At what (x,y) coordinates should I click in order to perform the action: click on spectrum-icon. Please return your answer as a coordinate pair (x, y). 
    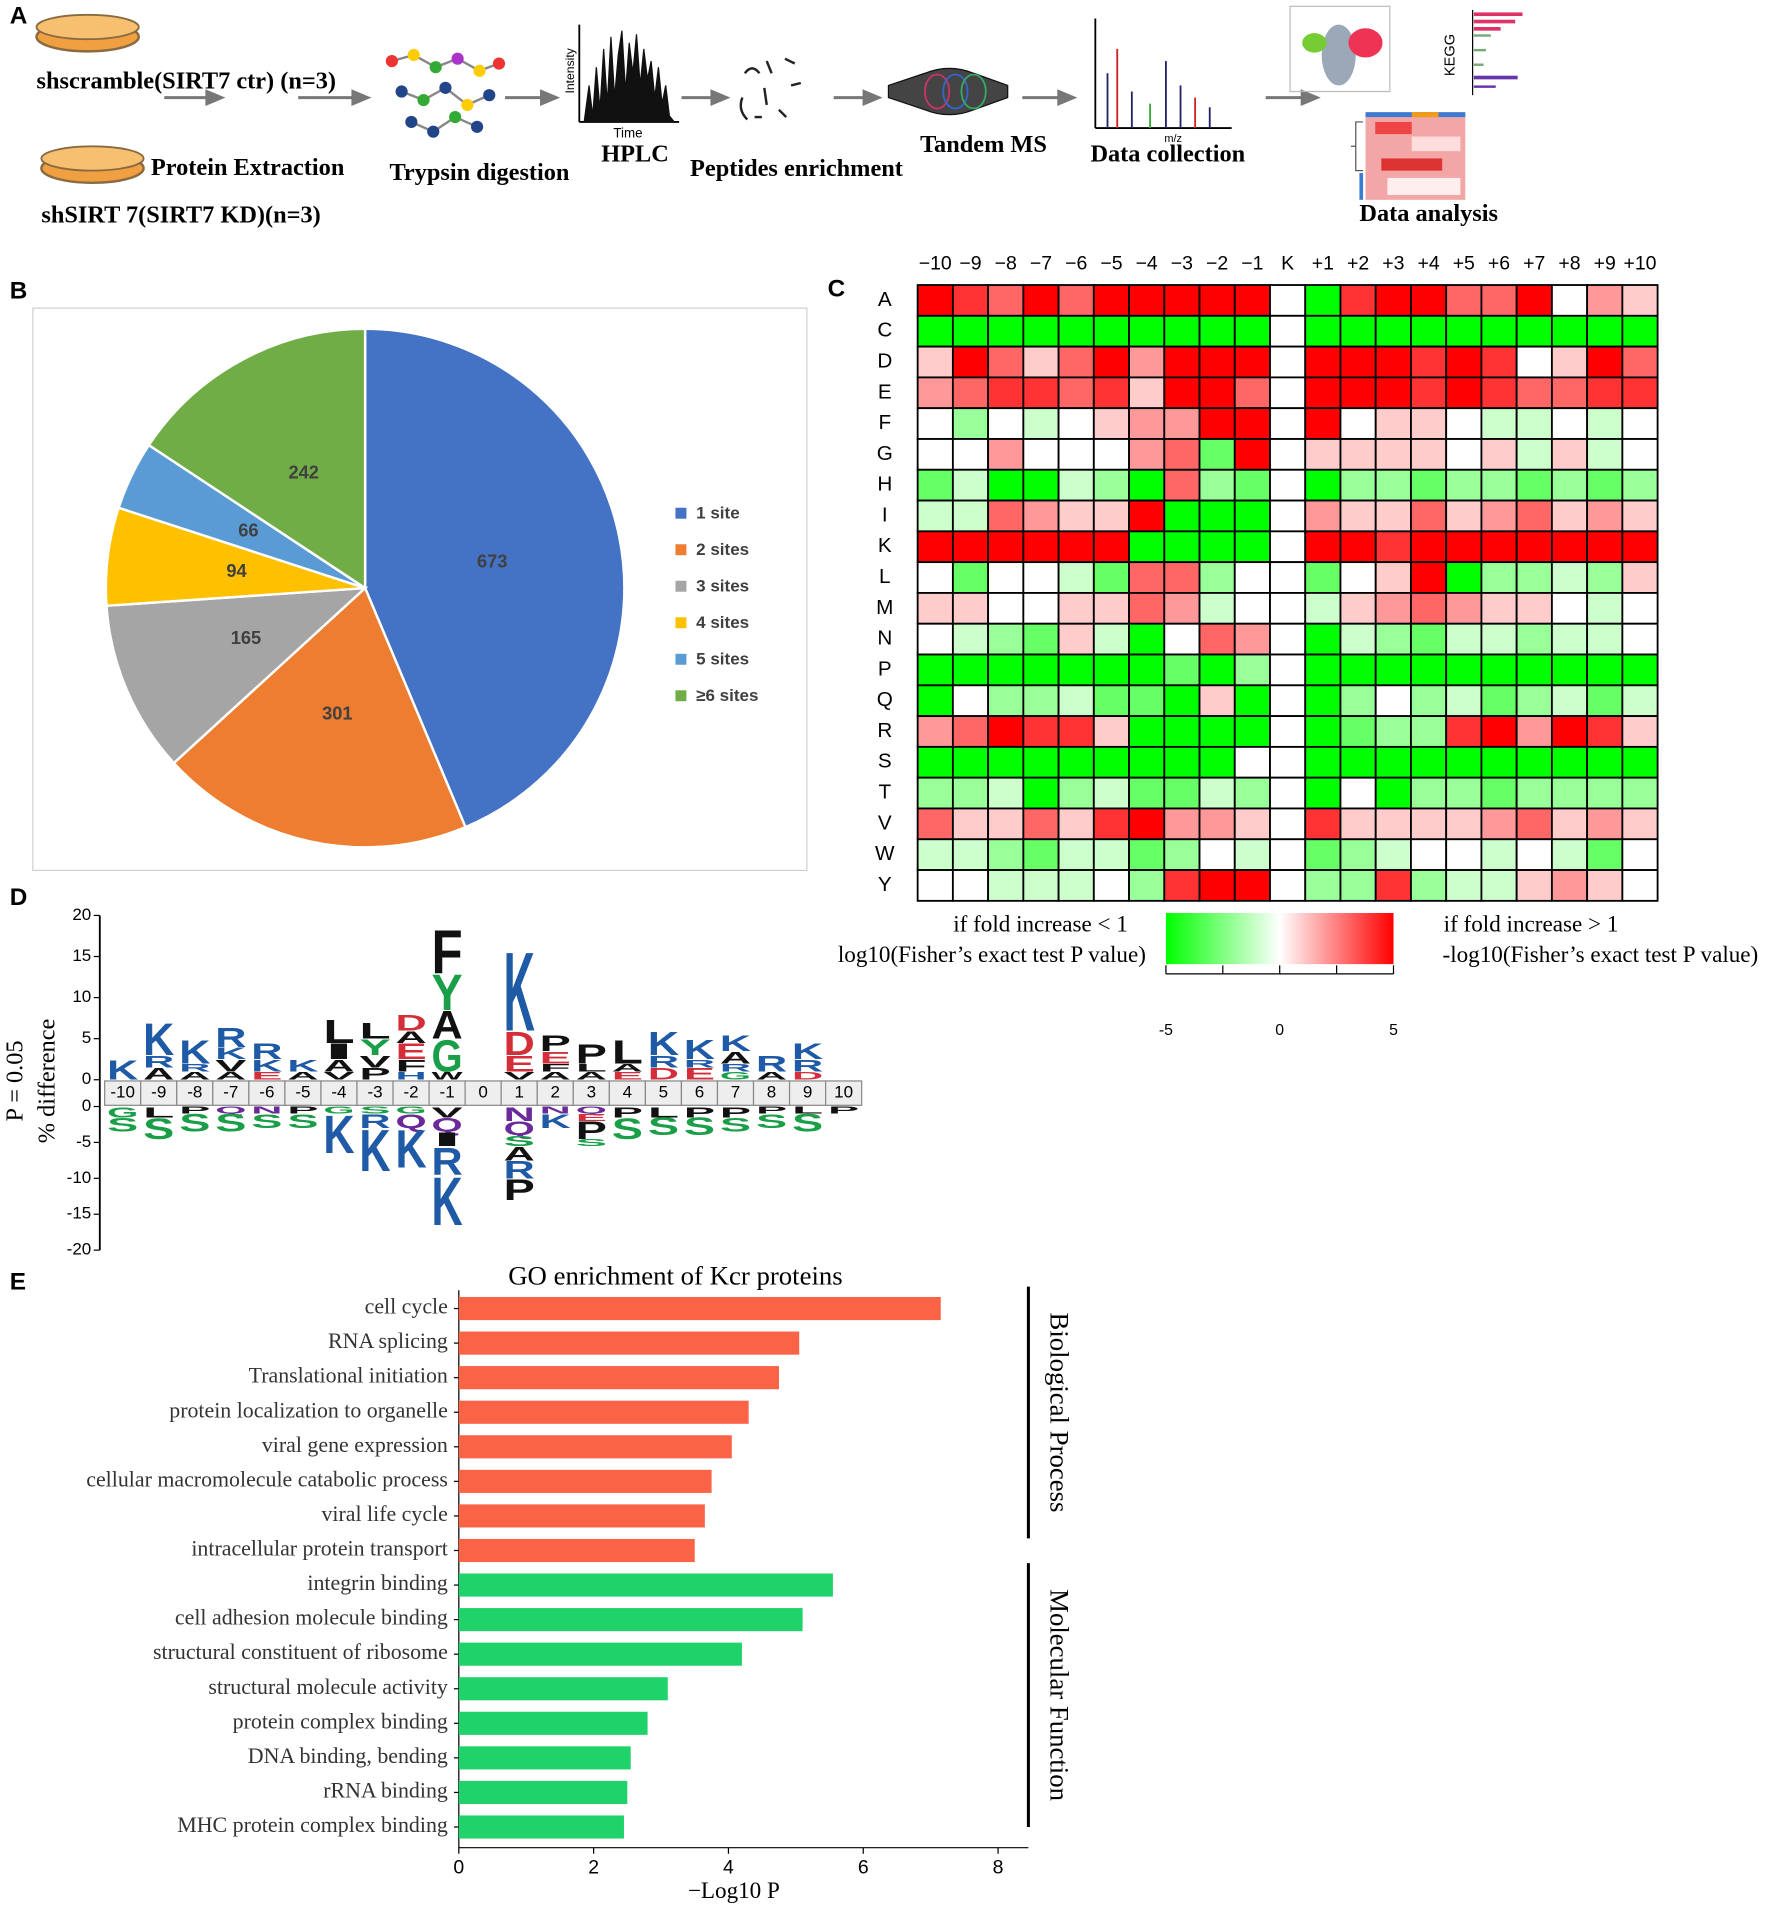
    Looking at the image, I should click on (1163, 73).